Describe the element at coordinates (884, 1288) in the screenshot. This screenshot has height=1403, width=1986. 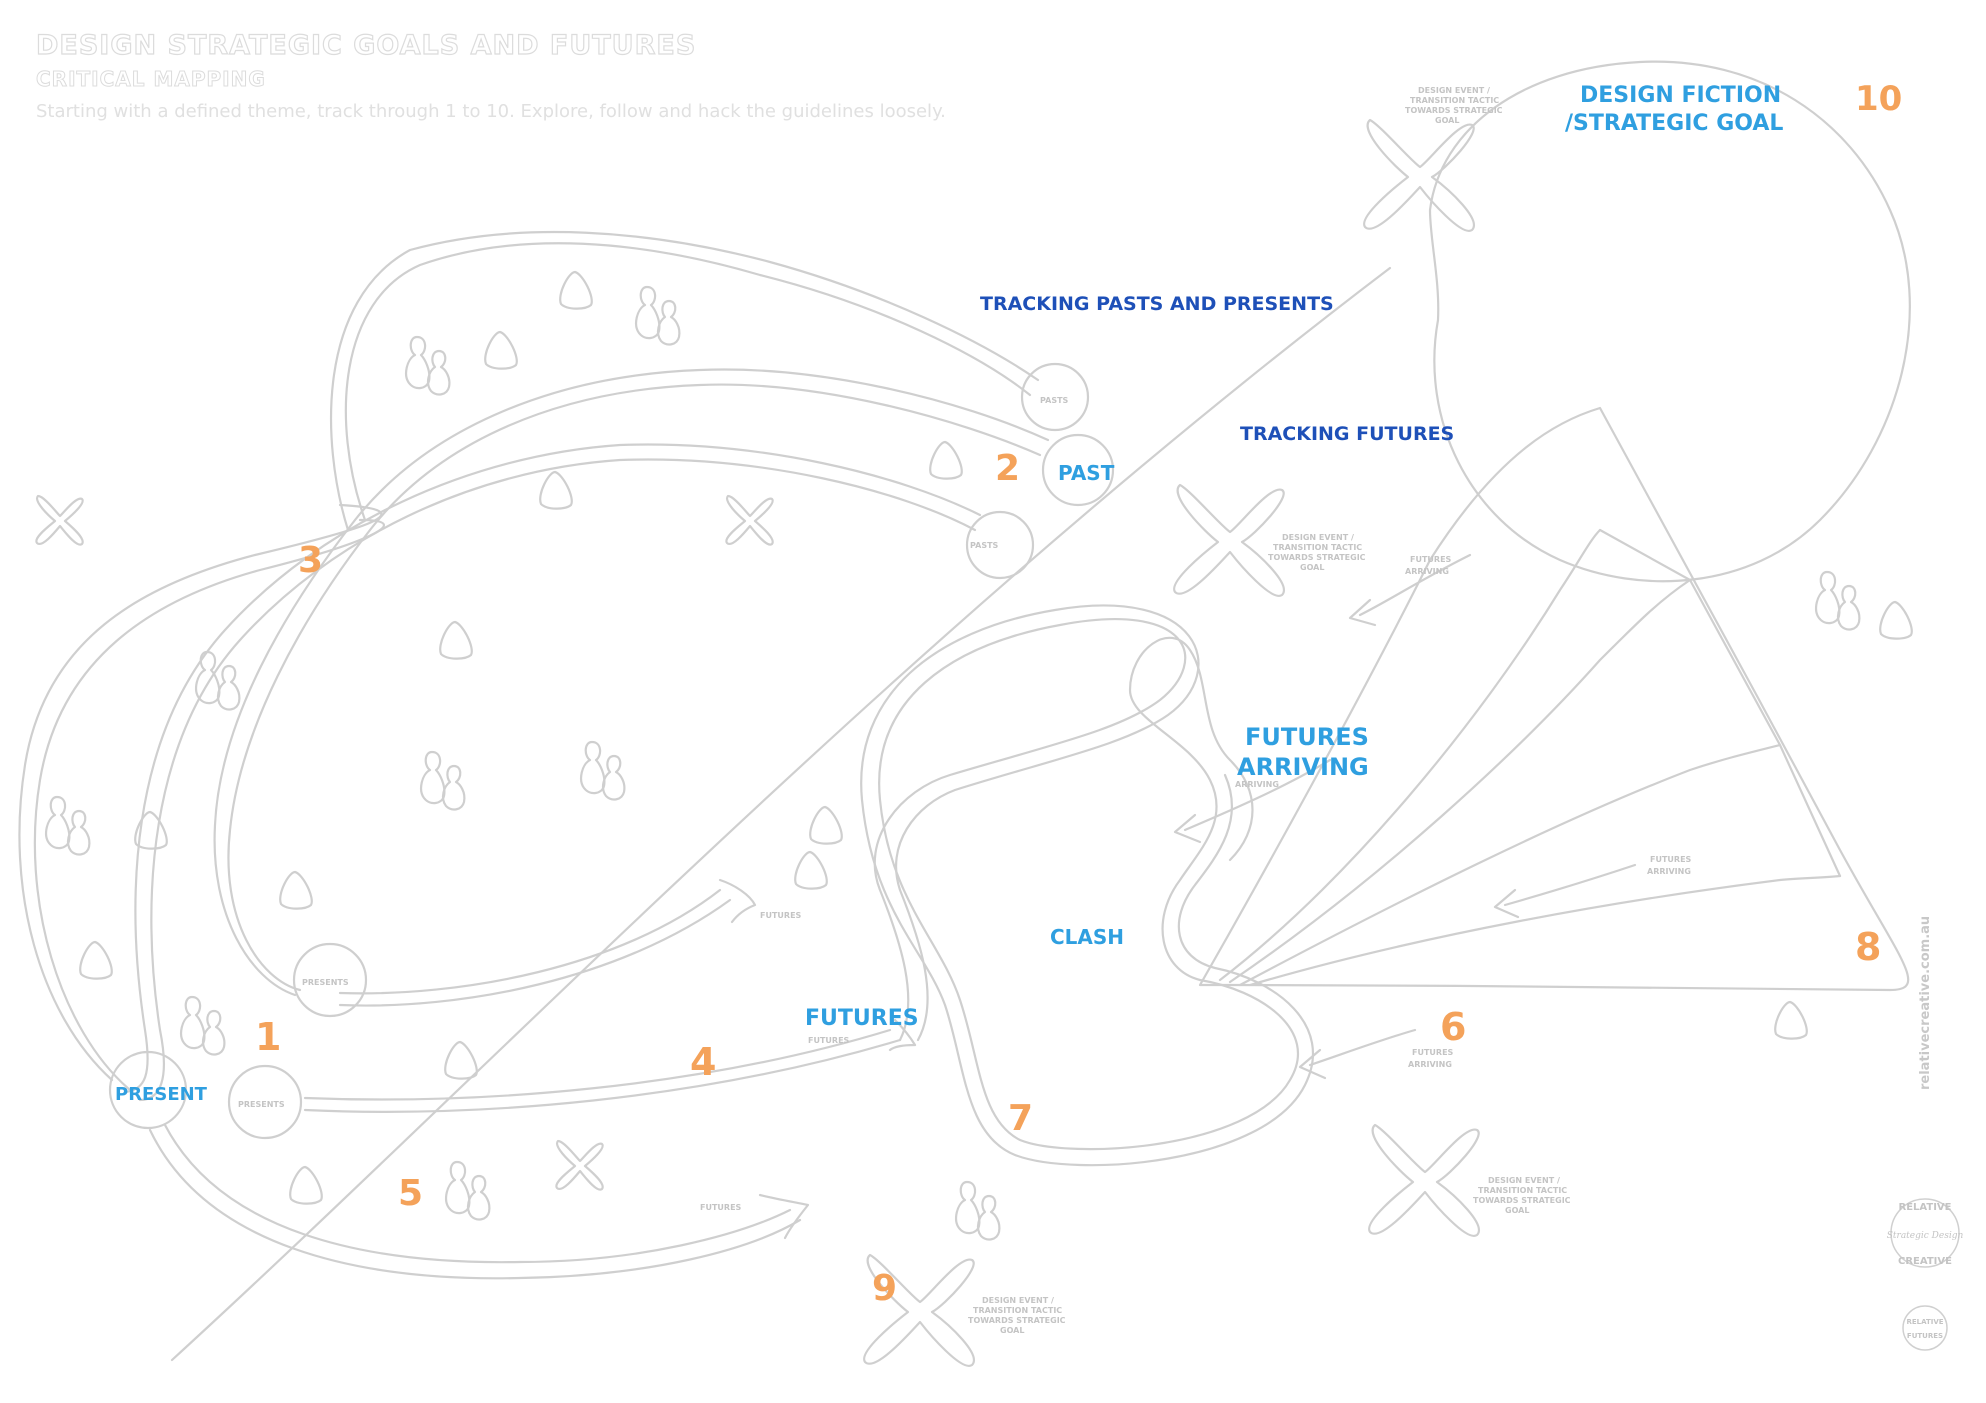
I see `step-number-9: 9` at that location.